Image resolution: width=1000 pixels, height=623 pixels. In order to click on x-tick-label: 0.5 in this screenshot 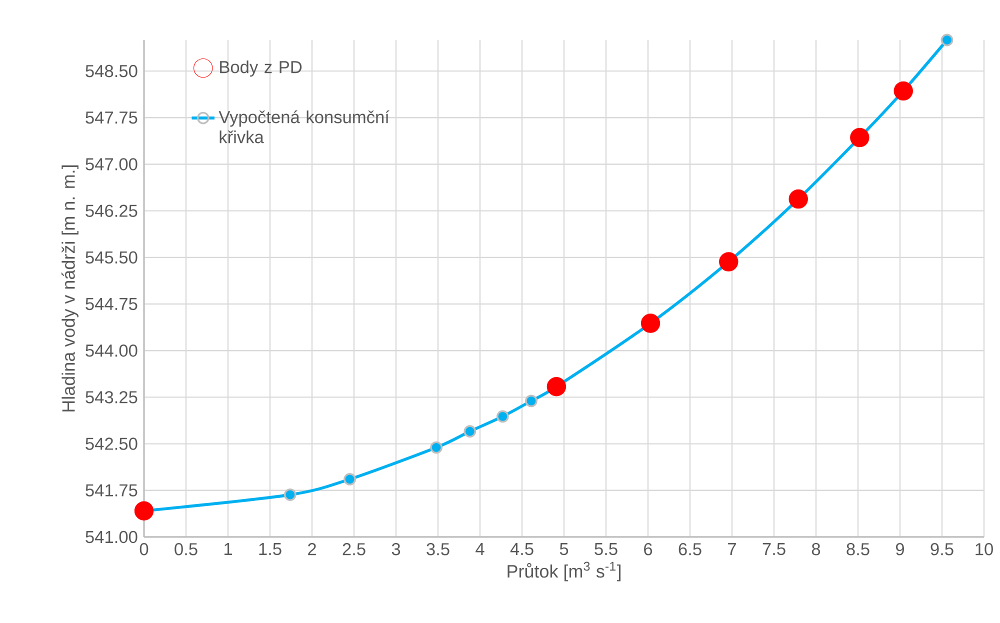, I will do `click(186, 549)`.